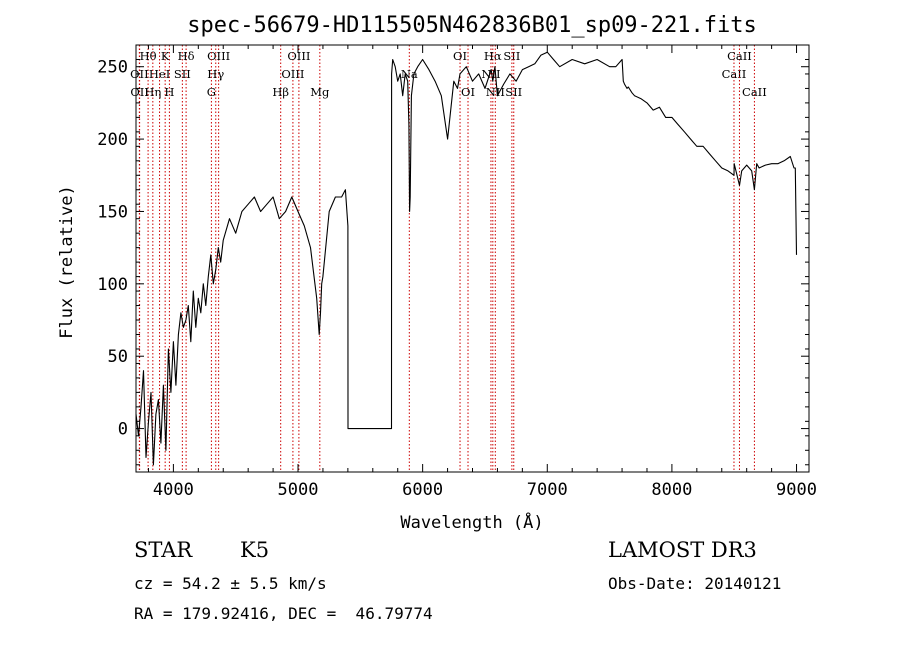  I want to click on line-marker-label: Hα, so click(493, 56).